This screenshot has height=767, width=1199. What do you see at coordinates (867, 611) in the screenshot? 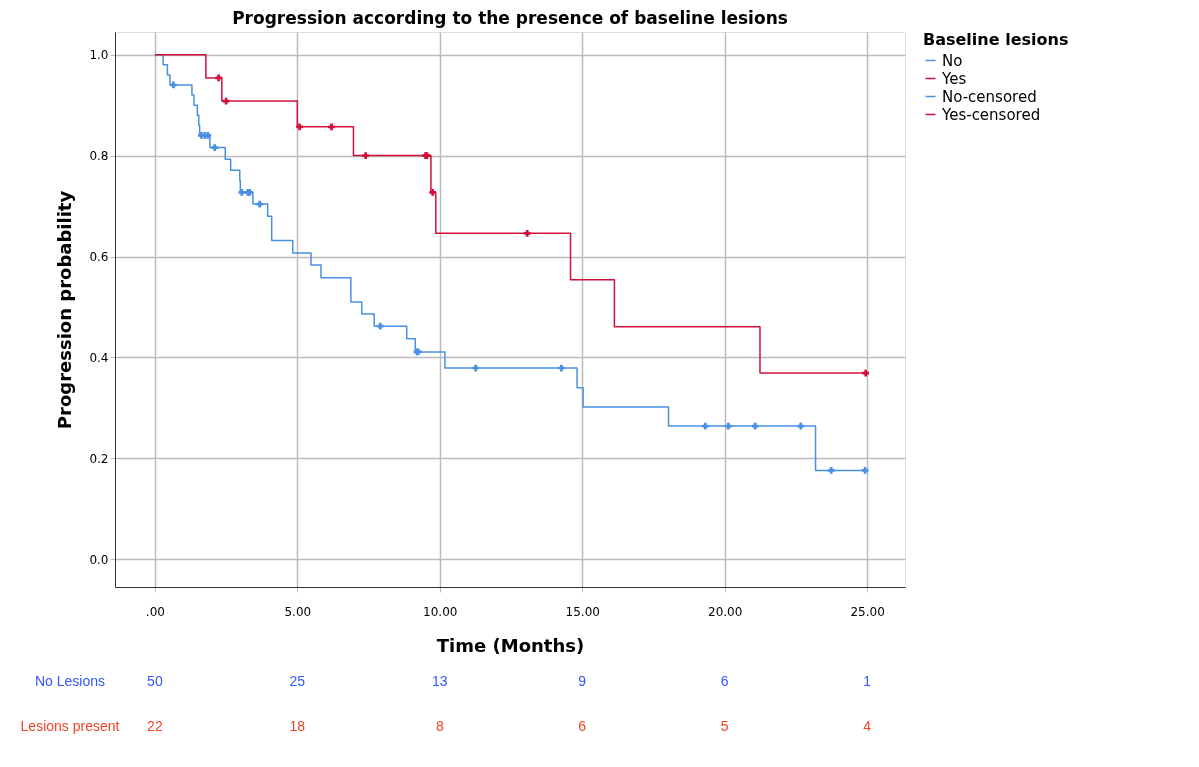
I see `x-tick-label: 25.00` at bounding box center [867, 611].